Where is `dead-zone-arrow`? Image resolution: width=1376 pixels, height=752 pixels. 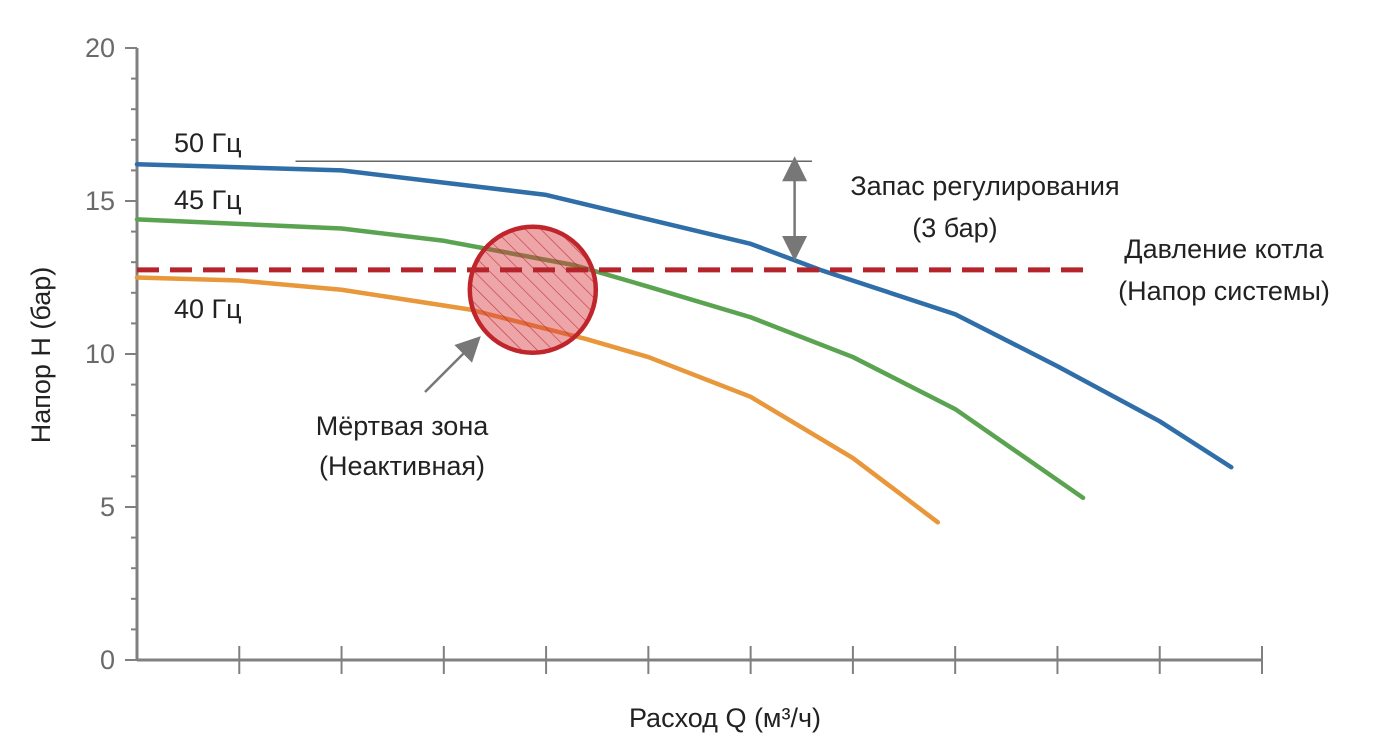 dead-zone-arrow is located at coordinates (452, 364).